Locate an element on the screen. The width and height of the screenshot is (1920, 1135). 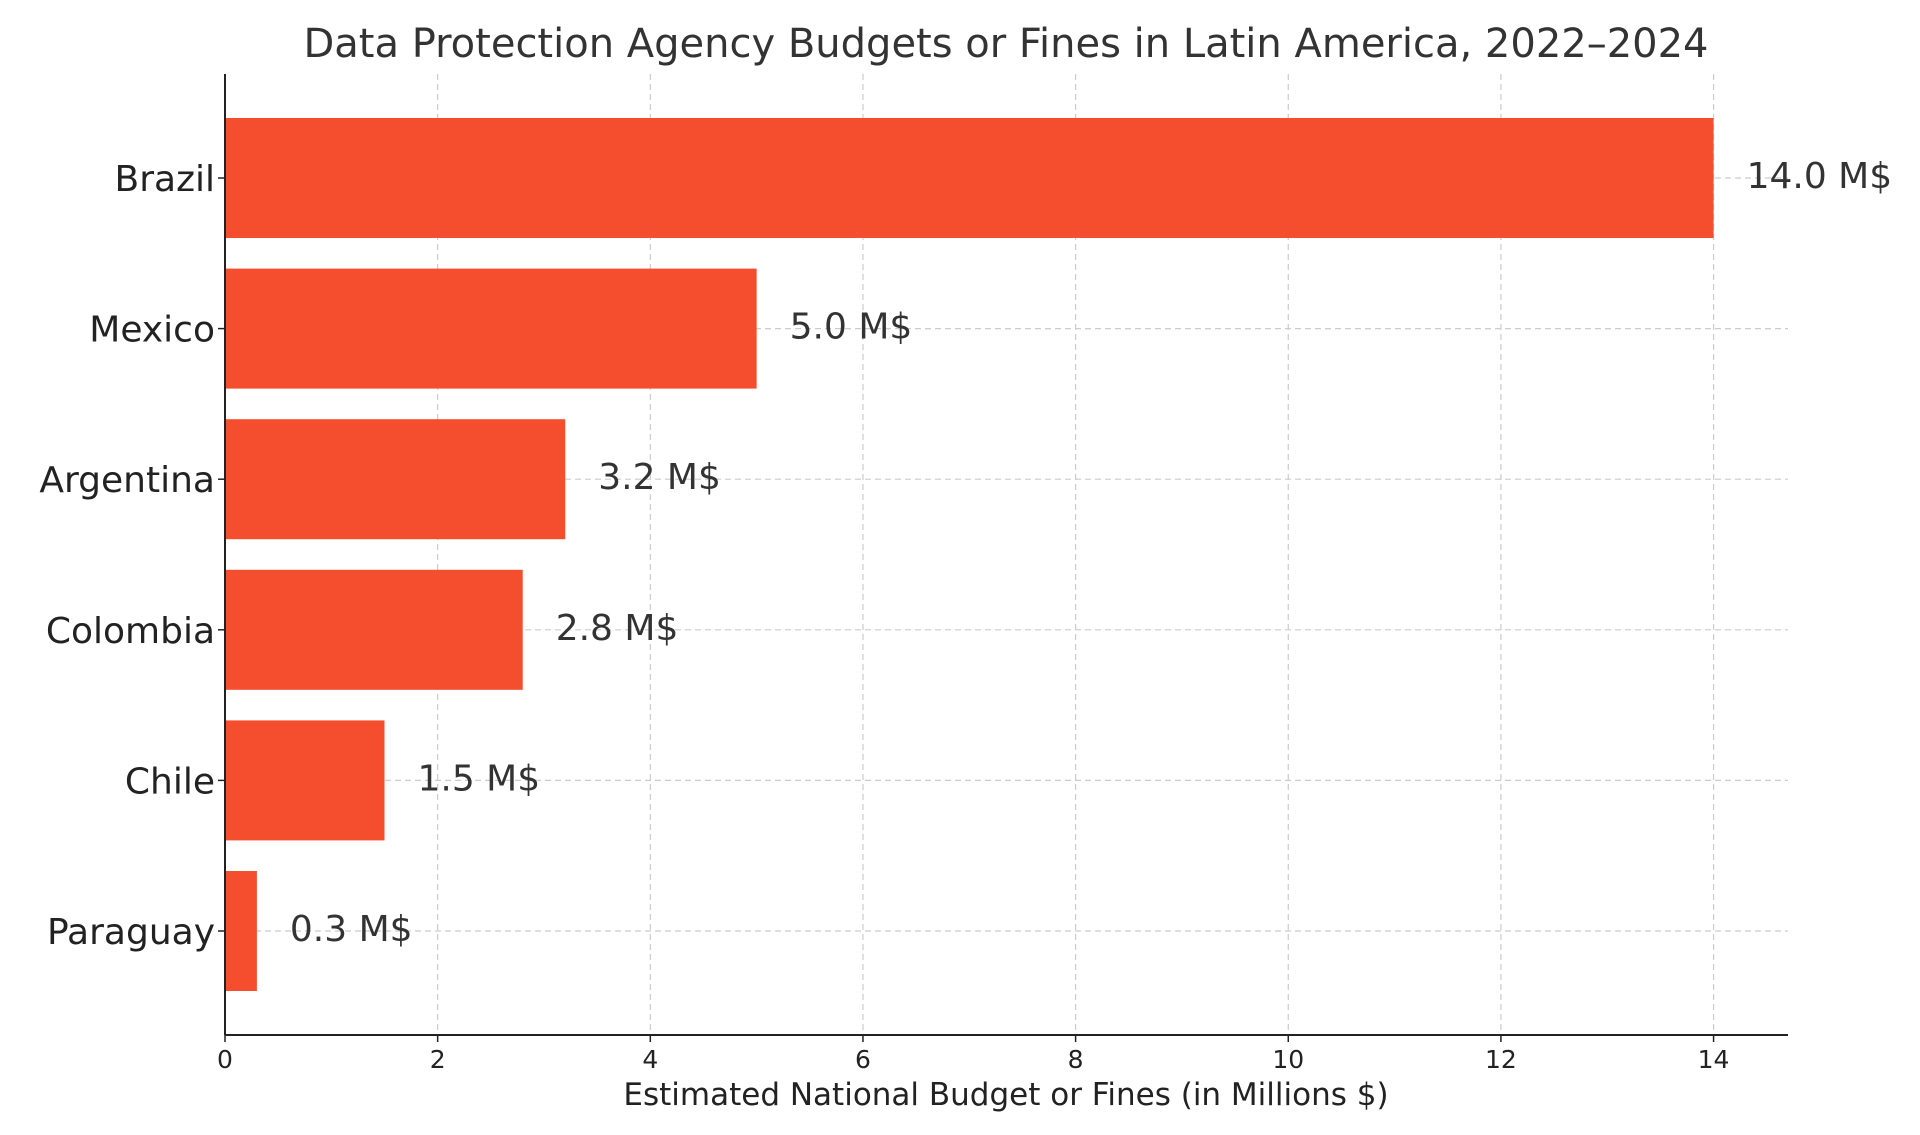
data-label-mexico: 5.0 M$ is located at coordinates (851, 327).